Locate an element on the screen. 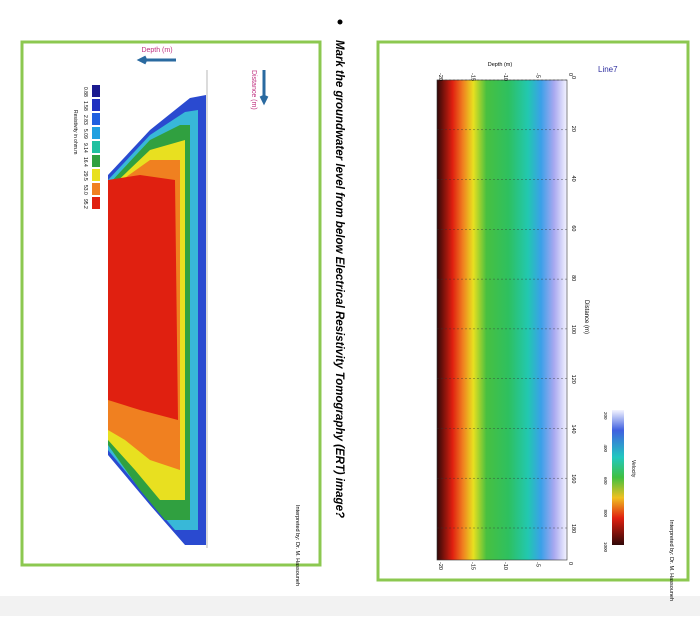 The width and height of the screenshot is (700, 621). seismic-title: Line7 is located at coordinates (608, 69).